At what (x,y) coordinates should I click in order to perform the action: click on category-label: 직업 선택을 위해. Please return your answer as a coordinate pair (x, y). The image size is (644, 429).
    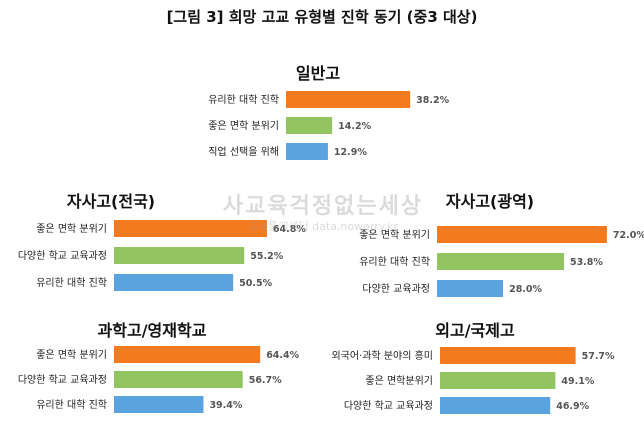
    Looking at the image, I should click on (243, 151).